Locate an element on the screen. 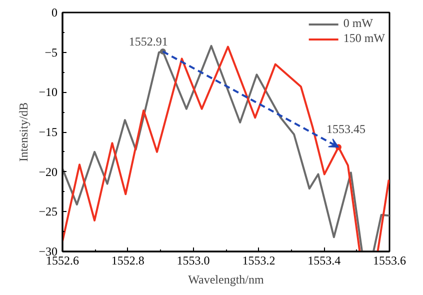 The image size is (423, 295). y-tick-label: −20 is located at coordinates (48, 171).